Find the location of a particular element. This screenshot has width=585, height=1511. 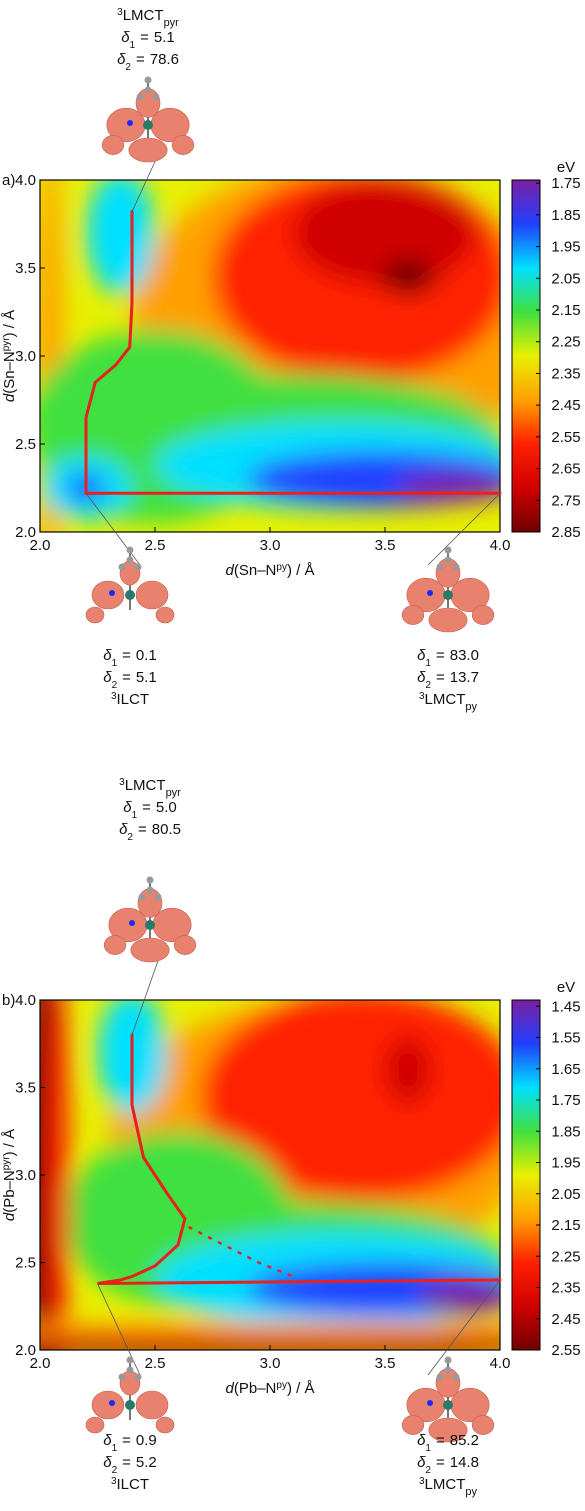

delta-label: δ1 = 85.2 is located at coordinates (448, 1443).